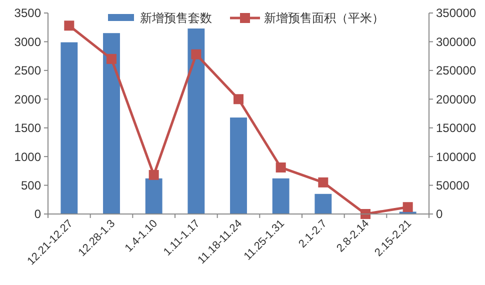 This screenshot has width=485, height=285. What do you see at coordinates (456, 41) in the screenshot?
I see `y2-tick-label: 300000` at bounding box center [456, 41].